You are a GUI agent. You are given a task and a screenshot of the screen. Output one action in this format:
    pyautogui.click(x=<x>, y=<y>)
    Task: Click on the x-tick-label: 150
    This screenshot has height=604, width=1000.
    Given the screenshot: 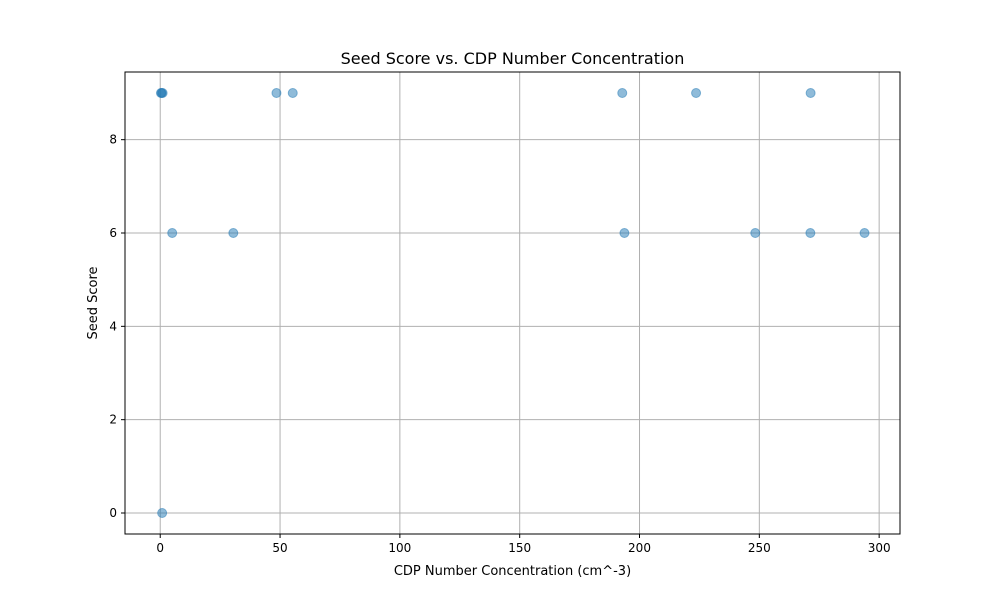 What is the action you would take?
    pyautogui.click(x=519, y=548)
    